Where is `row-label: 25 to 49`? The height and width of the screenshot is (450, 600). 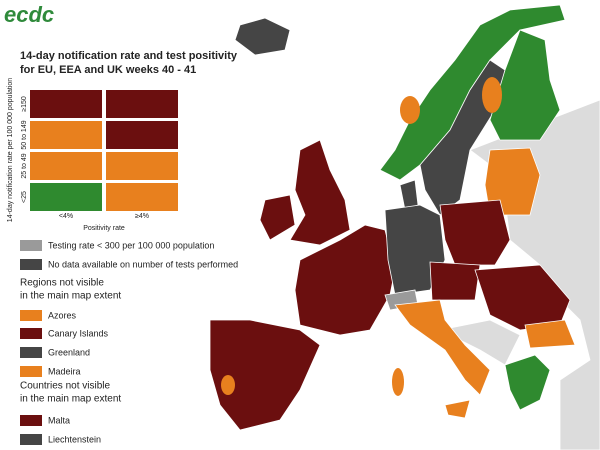 row-label: 25 to 49 is located at coordinates (24, 165).